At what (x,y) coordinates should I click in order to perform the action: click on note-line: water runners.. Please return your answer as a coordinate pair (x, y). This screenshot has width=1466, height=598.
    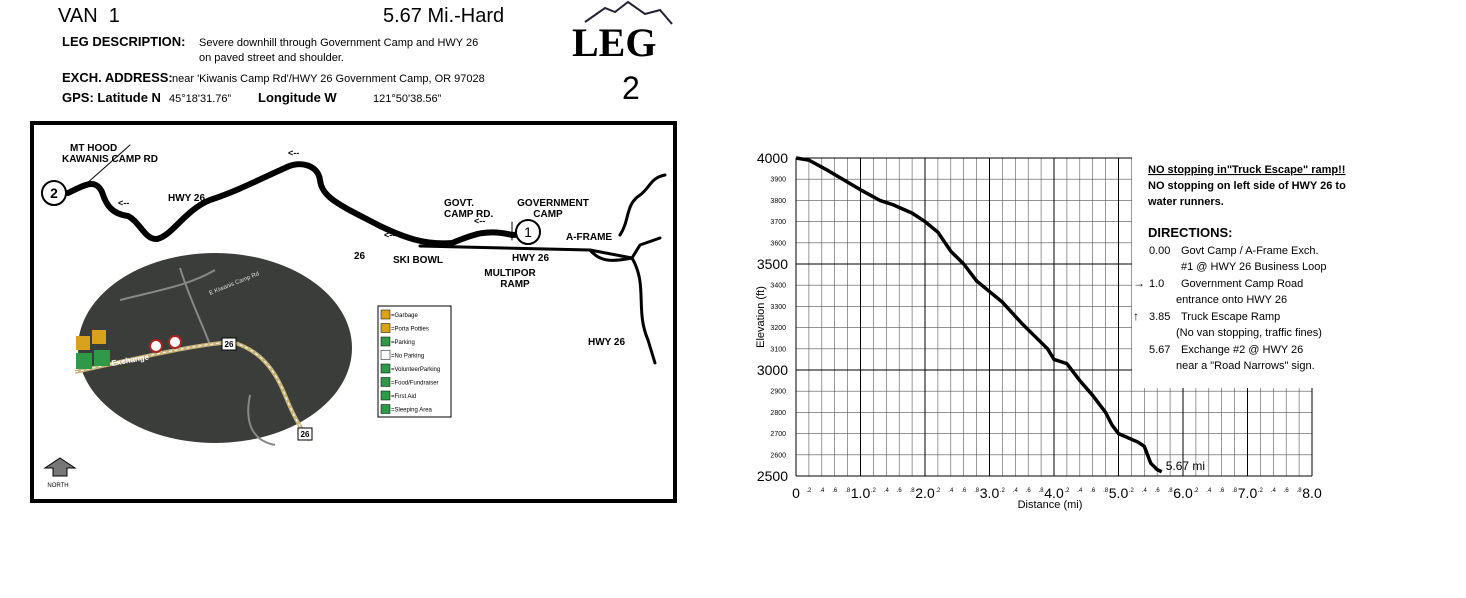
    Looking at the image, I should click on (1185, 202).